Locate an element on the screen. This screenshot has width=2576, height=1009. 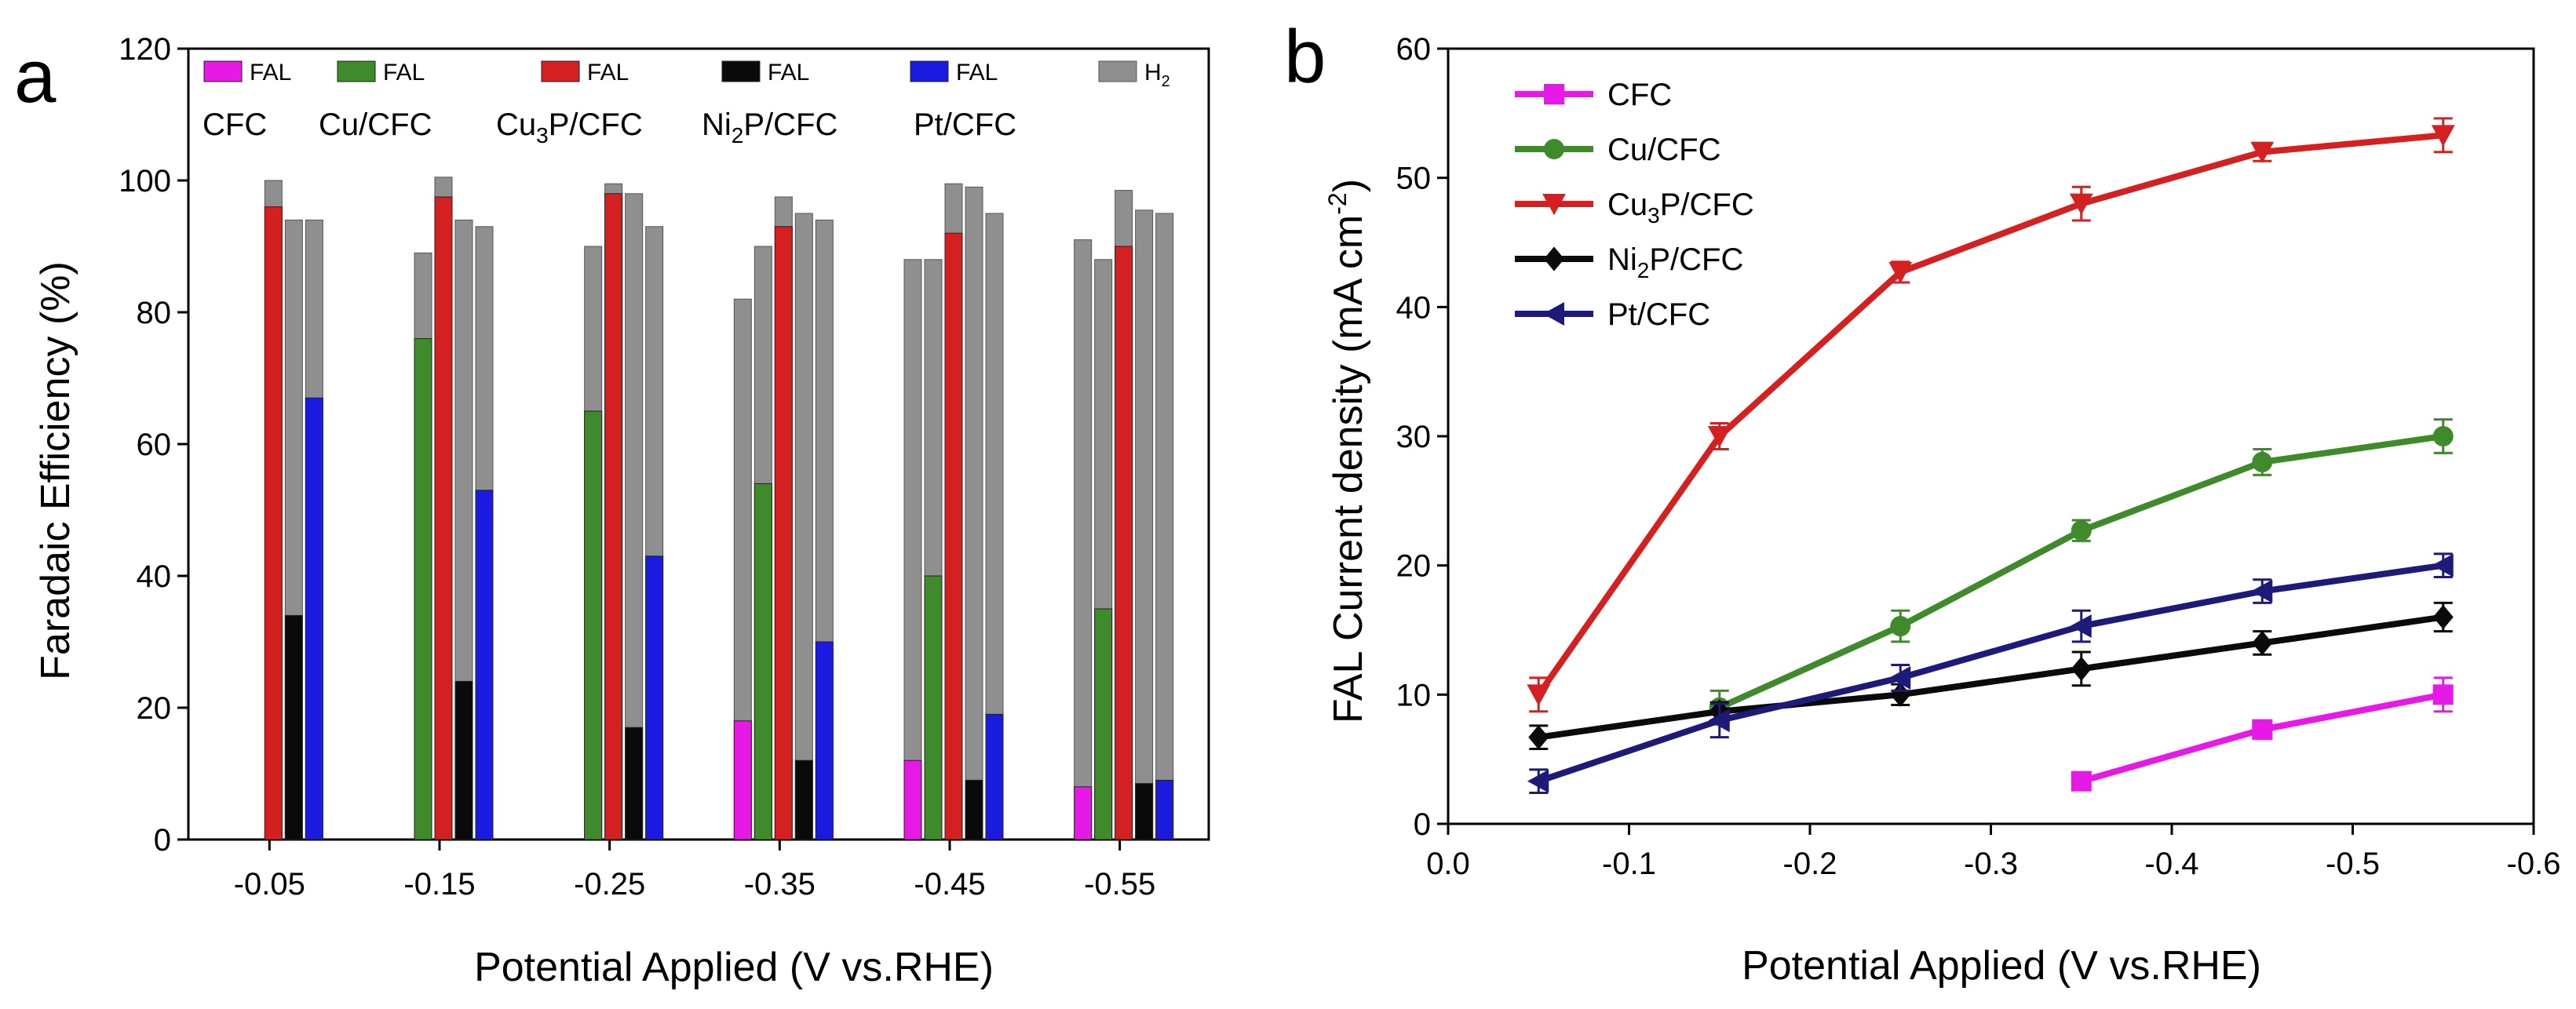
panel-a-y-tick-label-3: 60 is located at coordinates (154, 445).